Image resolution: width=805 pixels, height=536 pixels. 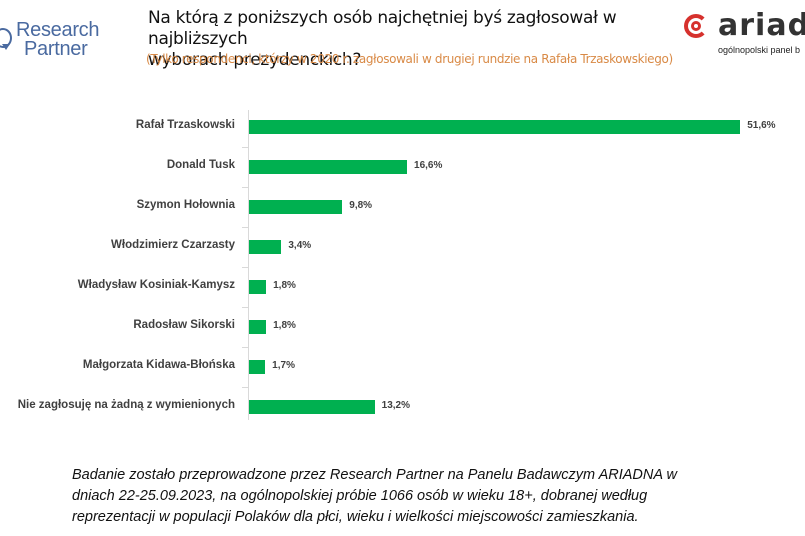 I want to click on bar-category-label: Nie zagłosuję na żadną z wymienionych, so click(x=126, y=405).